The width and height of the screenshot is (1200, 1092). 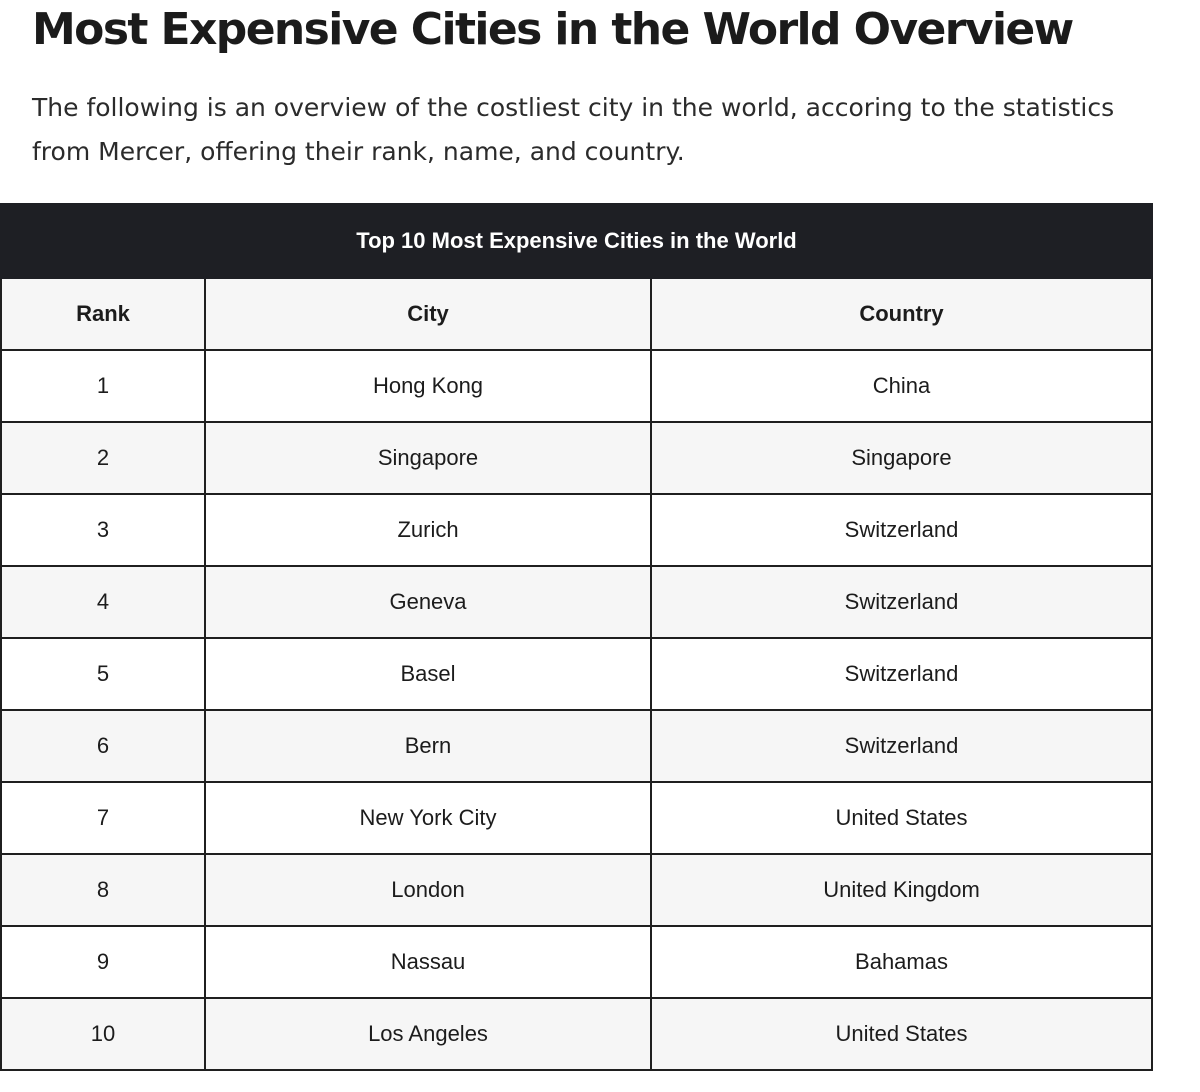 I want to click on city-cell: Nassau, so click(x=428, y=962).